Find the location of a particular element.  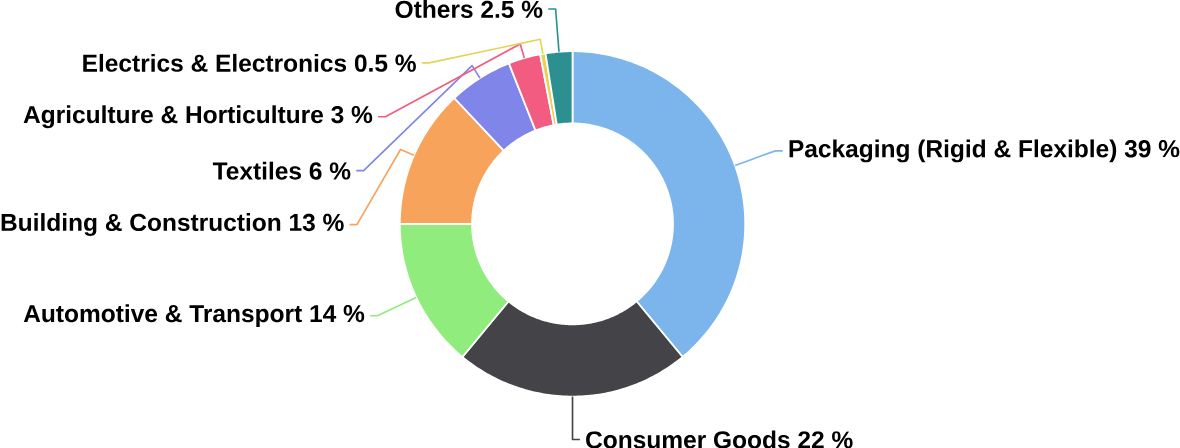

slice-label: Agriculture & Horticulture is located at coordinates (173, 117).